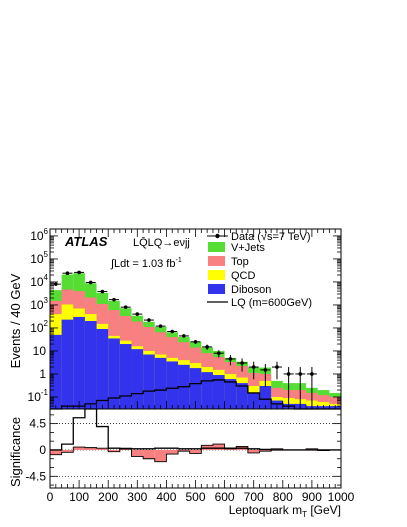  What do you see at coordinates (161, 242) in the screenshot?
I see `channel-label: LQ̄LQ→eνjj` at bounding box center [161, 242].